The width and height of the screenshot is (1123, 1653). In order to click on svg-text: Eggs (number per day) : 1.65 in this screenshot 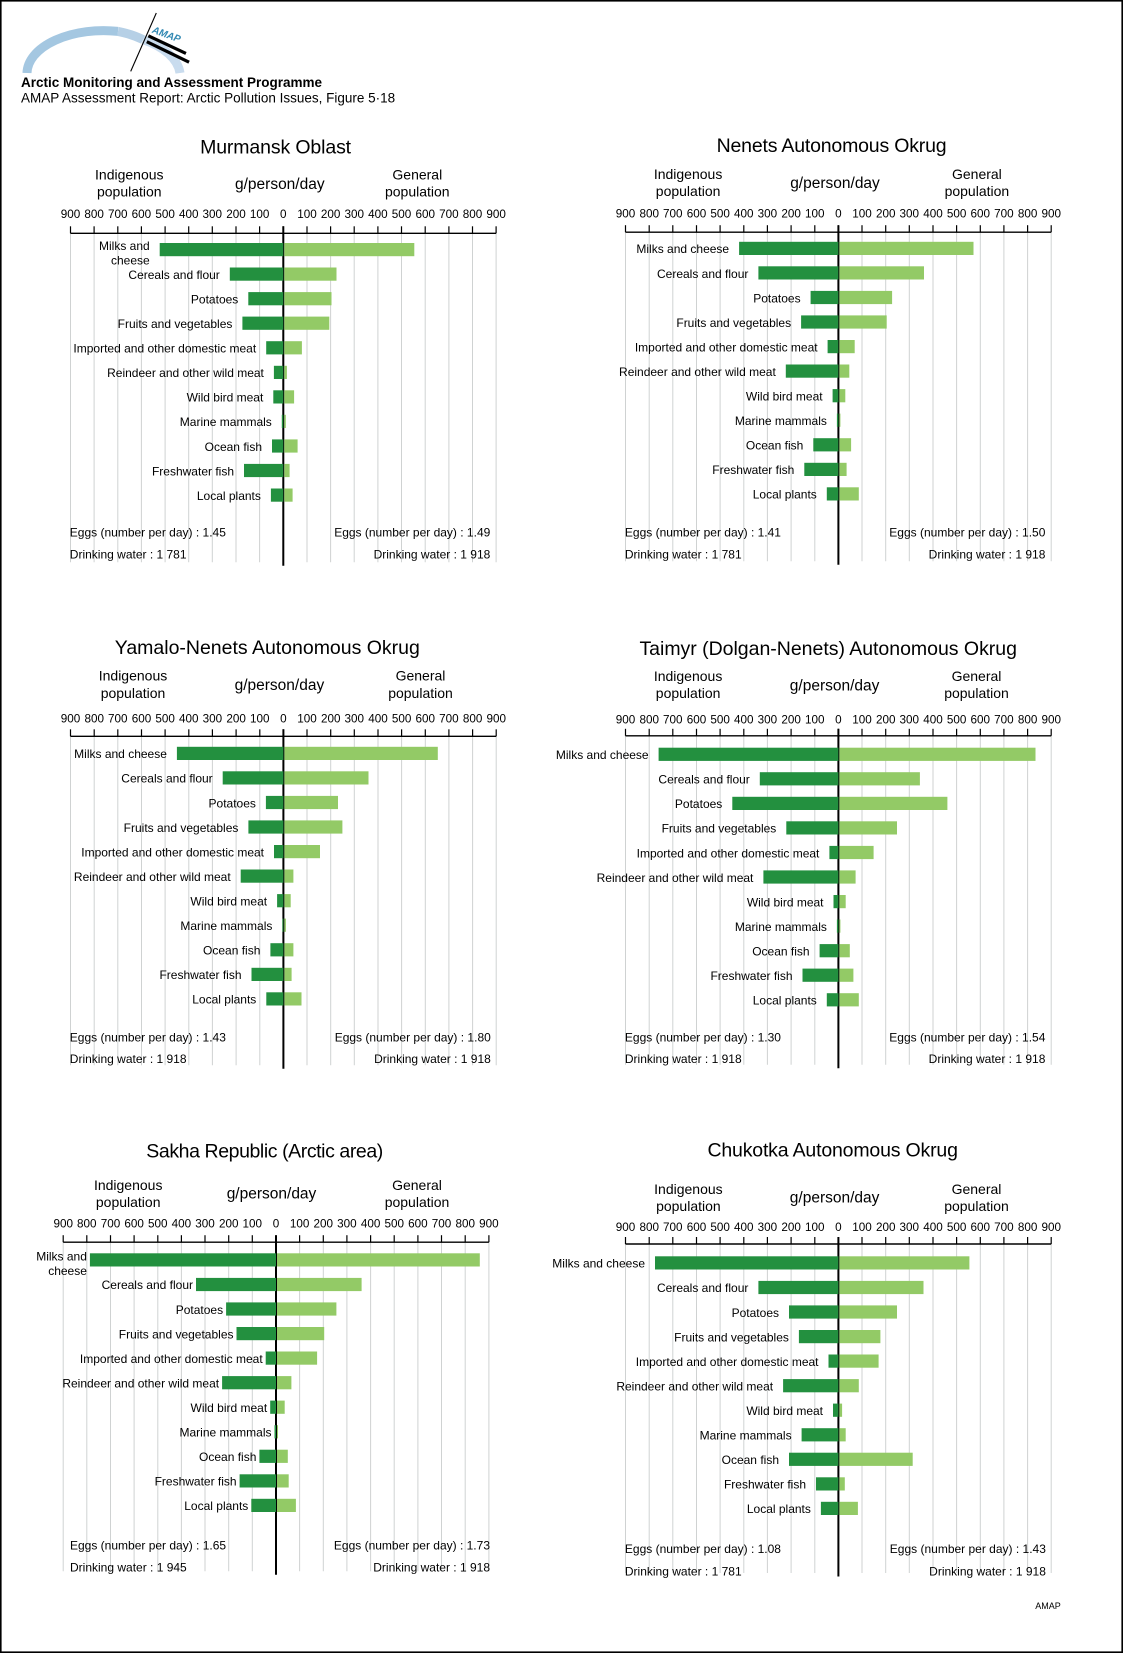, I will do `click(148, 1546)`.